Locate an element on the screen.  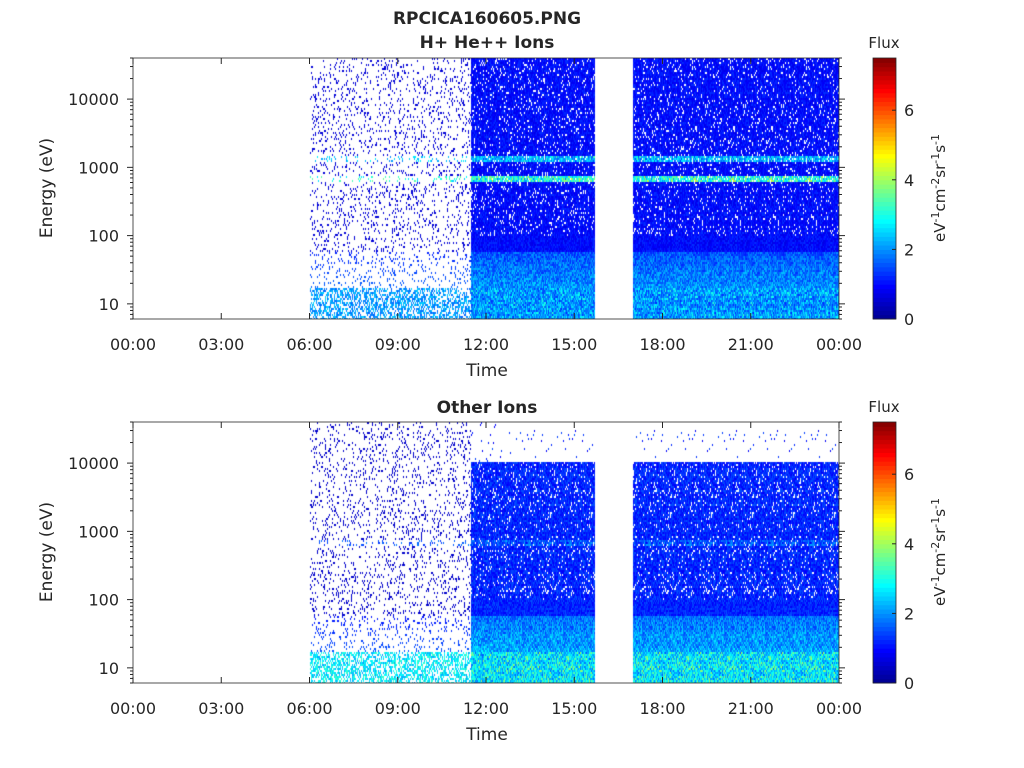
colorbar-tick-label: 0 is located at coordinates (909, 683).